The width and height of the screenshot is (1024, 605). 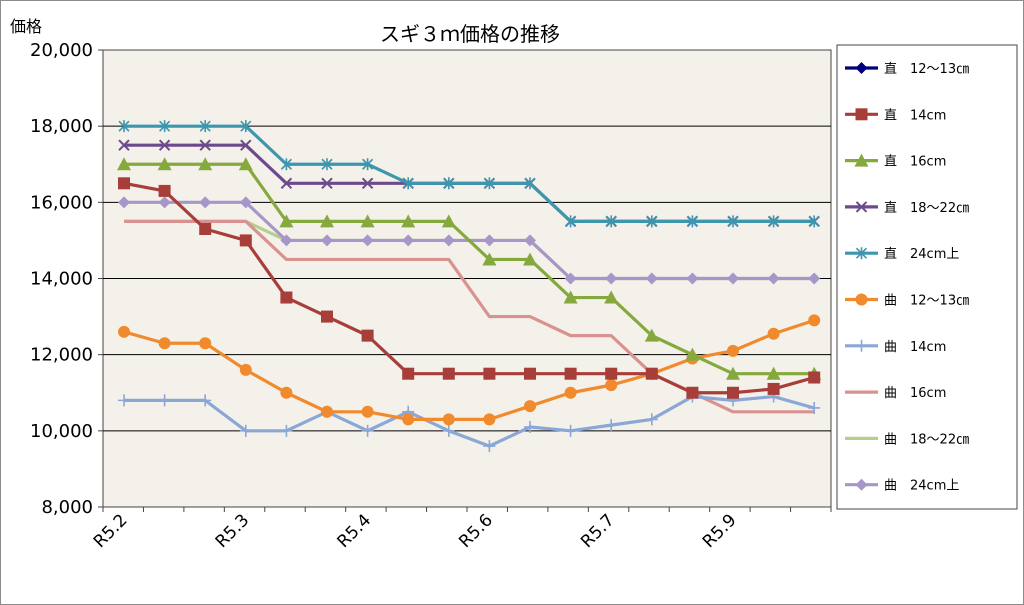 I want to click on legend-label: 直 24cm上, so click(x=921, y=254).